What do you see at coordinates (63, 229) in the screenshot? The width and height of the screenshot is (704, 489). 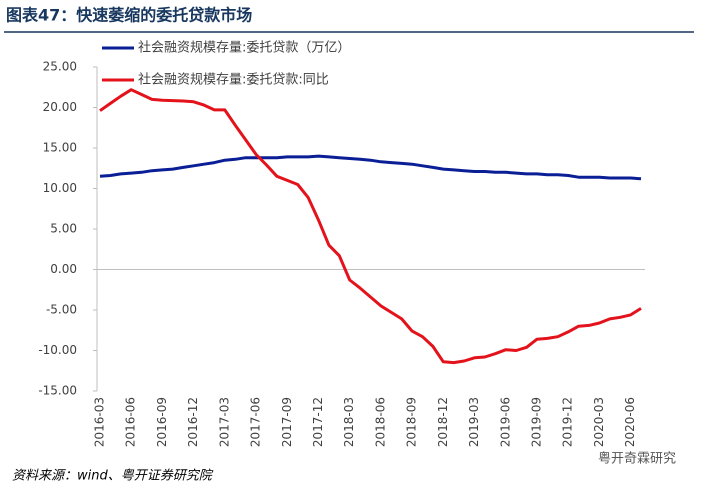 I see `y-tick-label: 5.00` at bounding box center [63, 229].